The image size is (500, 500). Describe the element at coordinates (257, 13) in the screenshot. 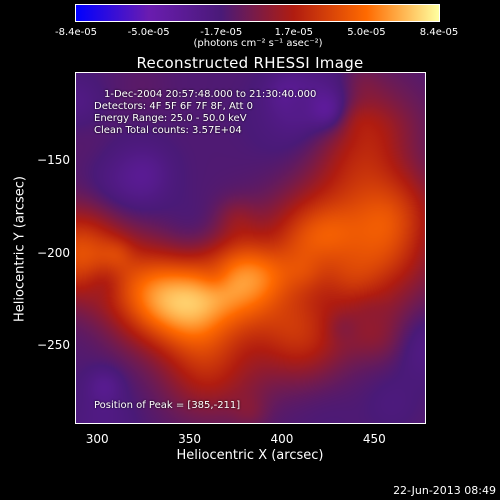

I see `colorbar` at that location.